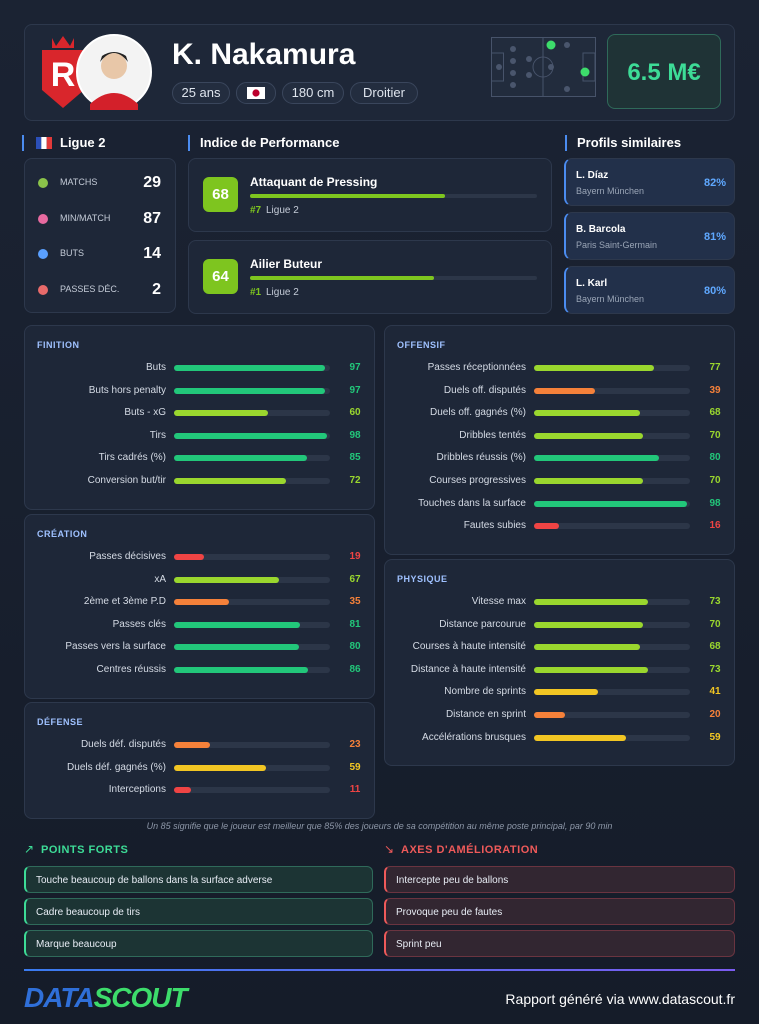 Image resolution: width=759 pixels, height=1024 pixels. I want to click on stat-value: 73, so click(715, 601).